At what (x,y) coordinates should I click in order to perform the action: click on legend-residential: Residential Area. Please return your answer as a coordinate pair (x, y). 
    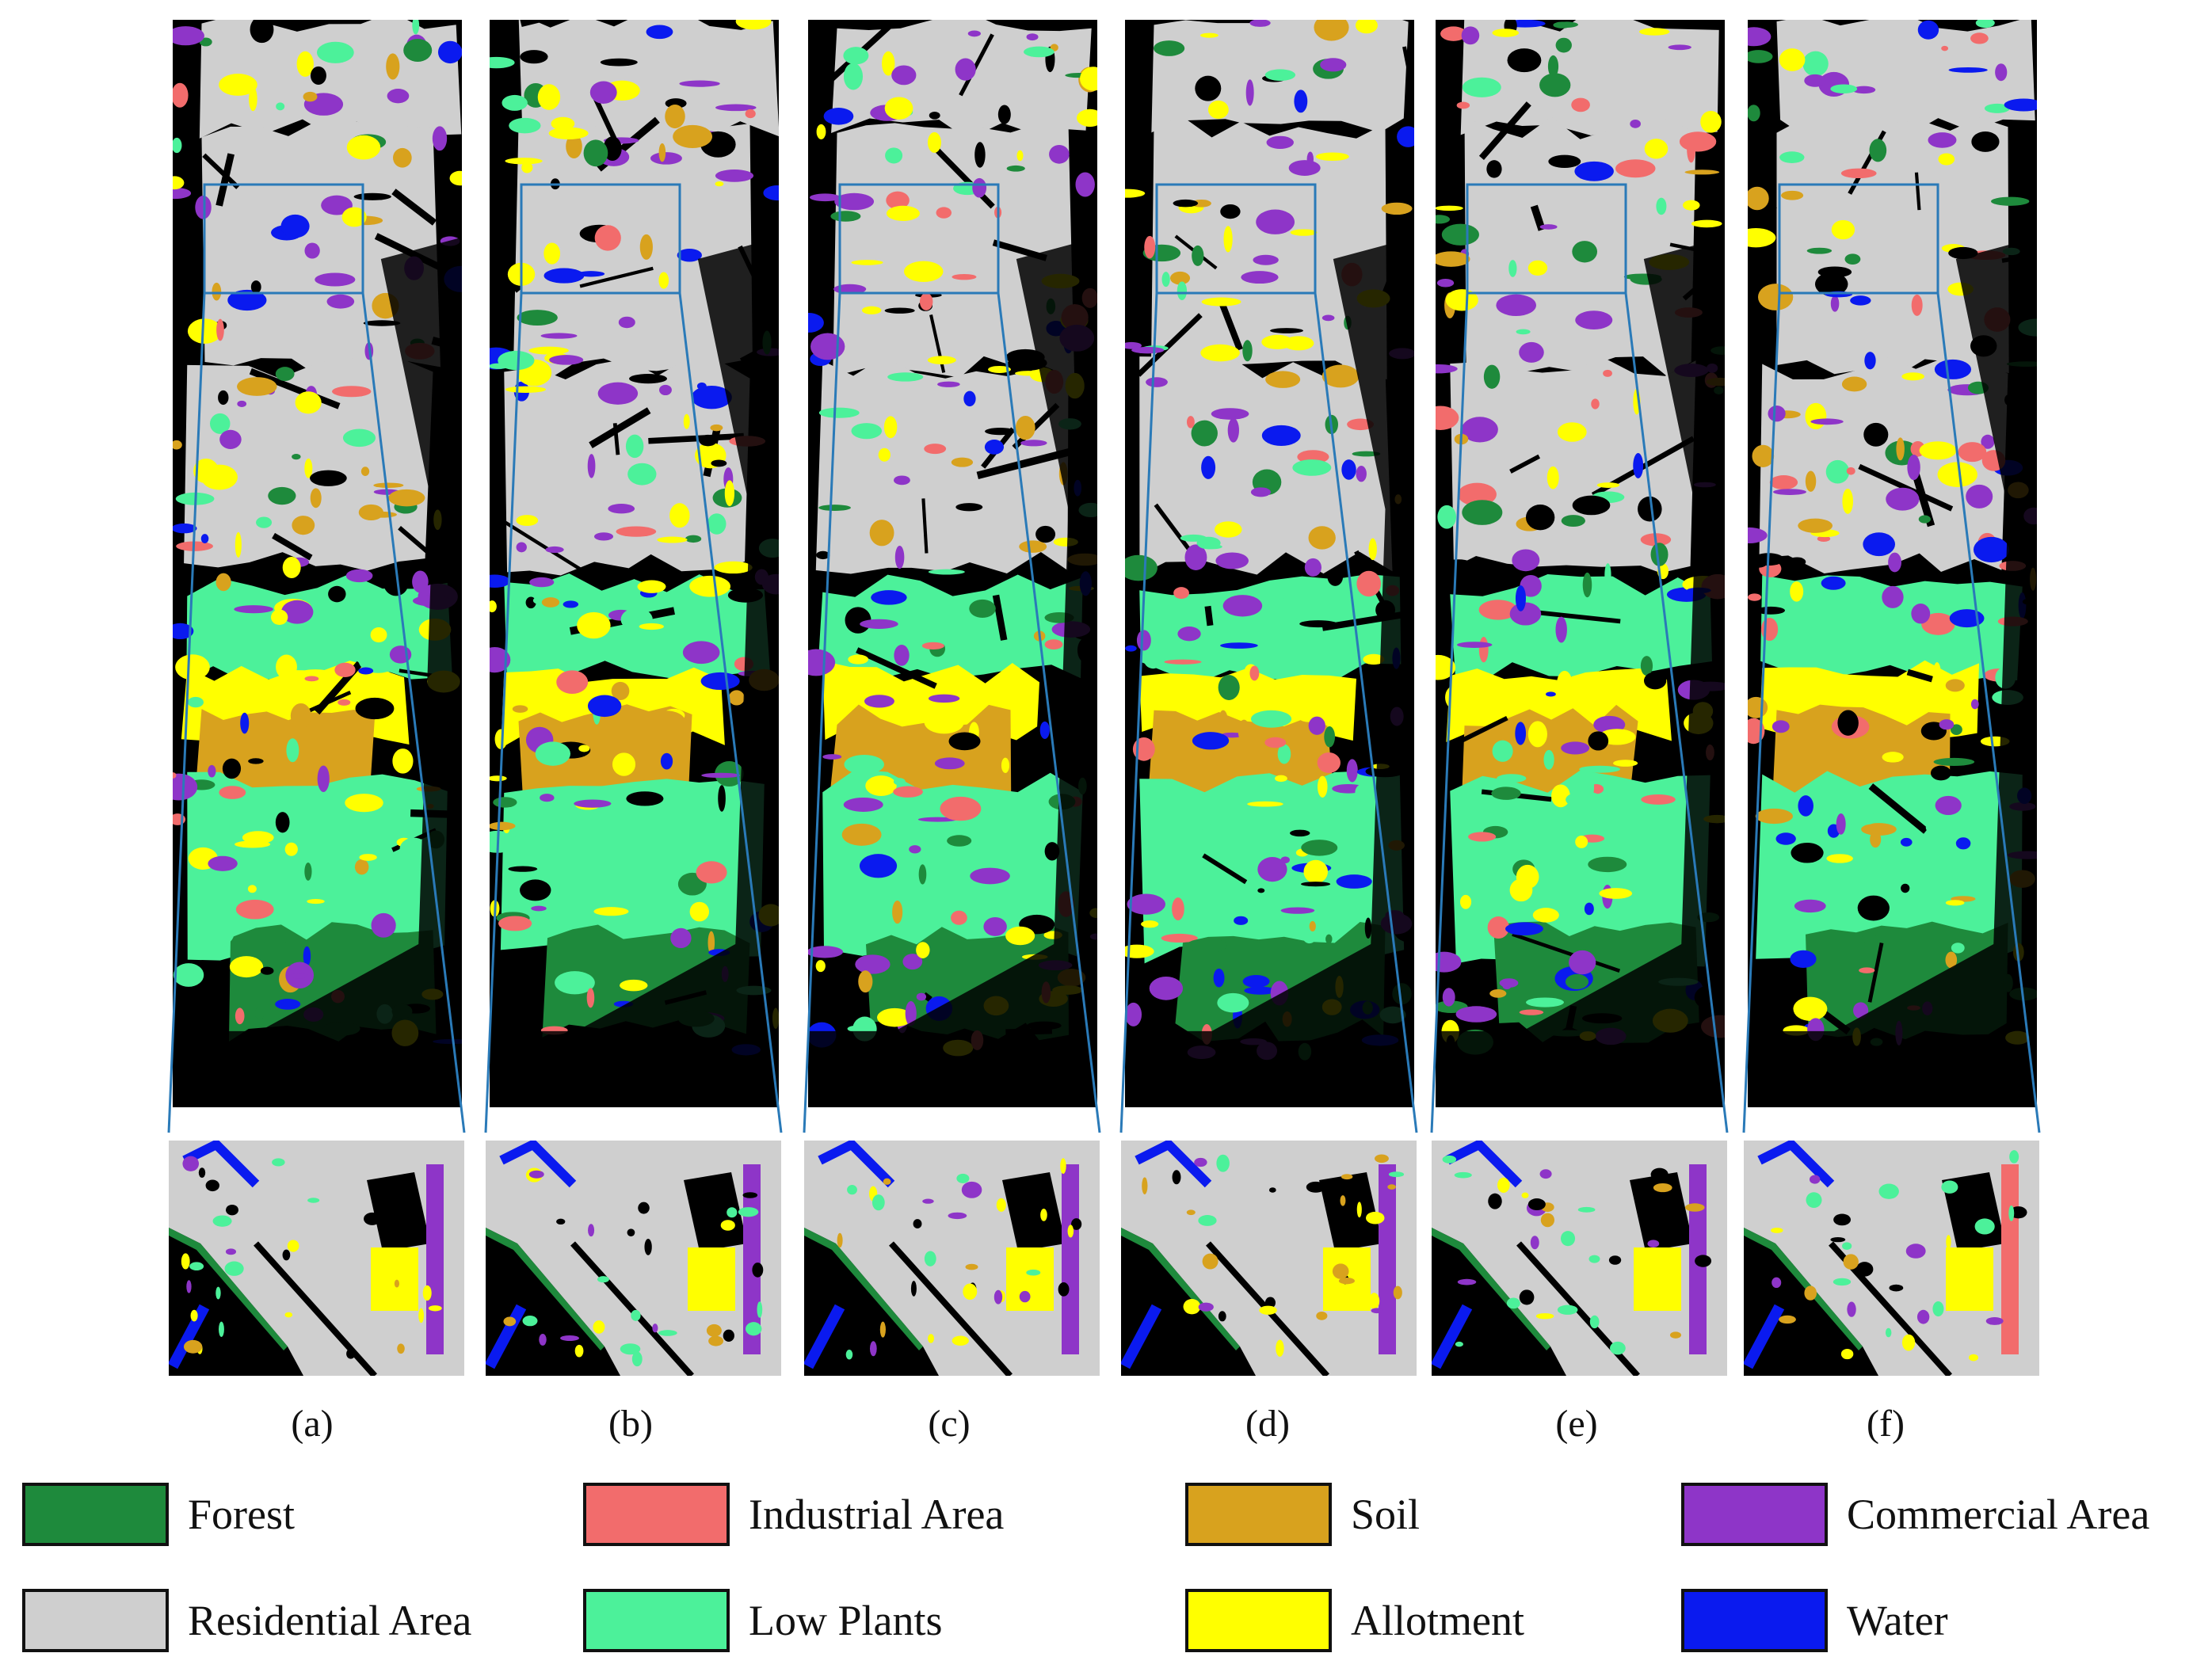
    Looking at the image, I should click on (246, 1620).